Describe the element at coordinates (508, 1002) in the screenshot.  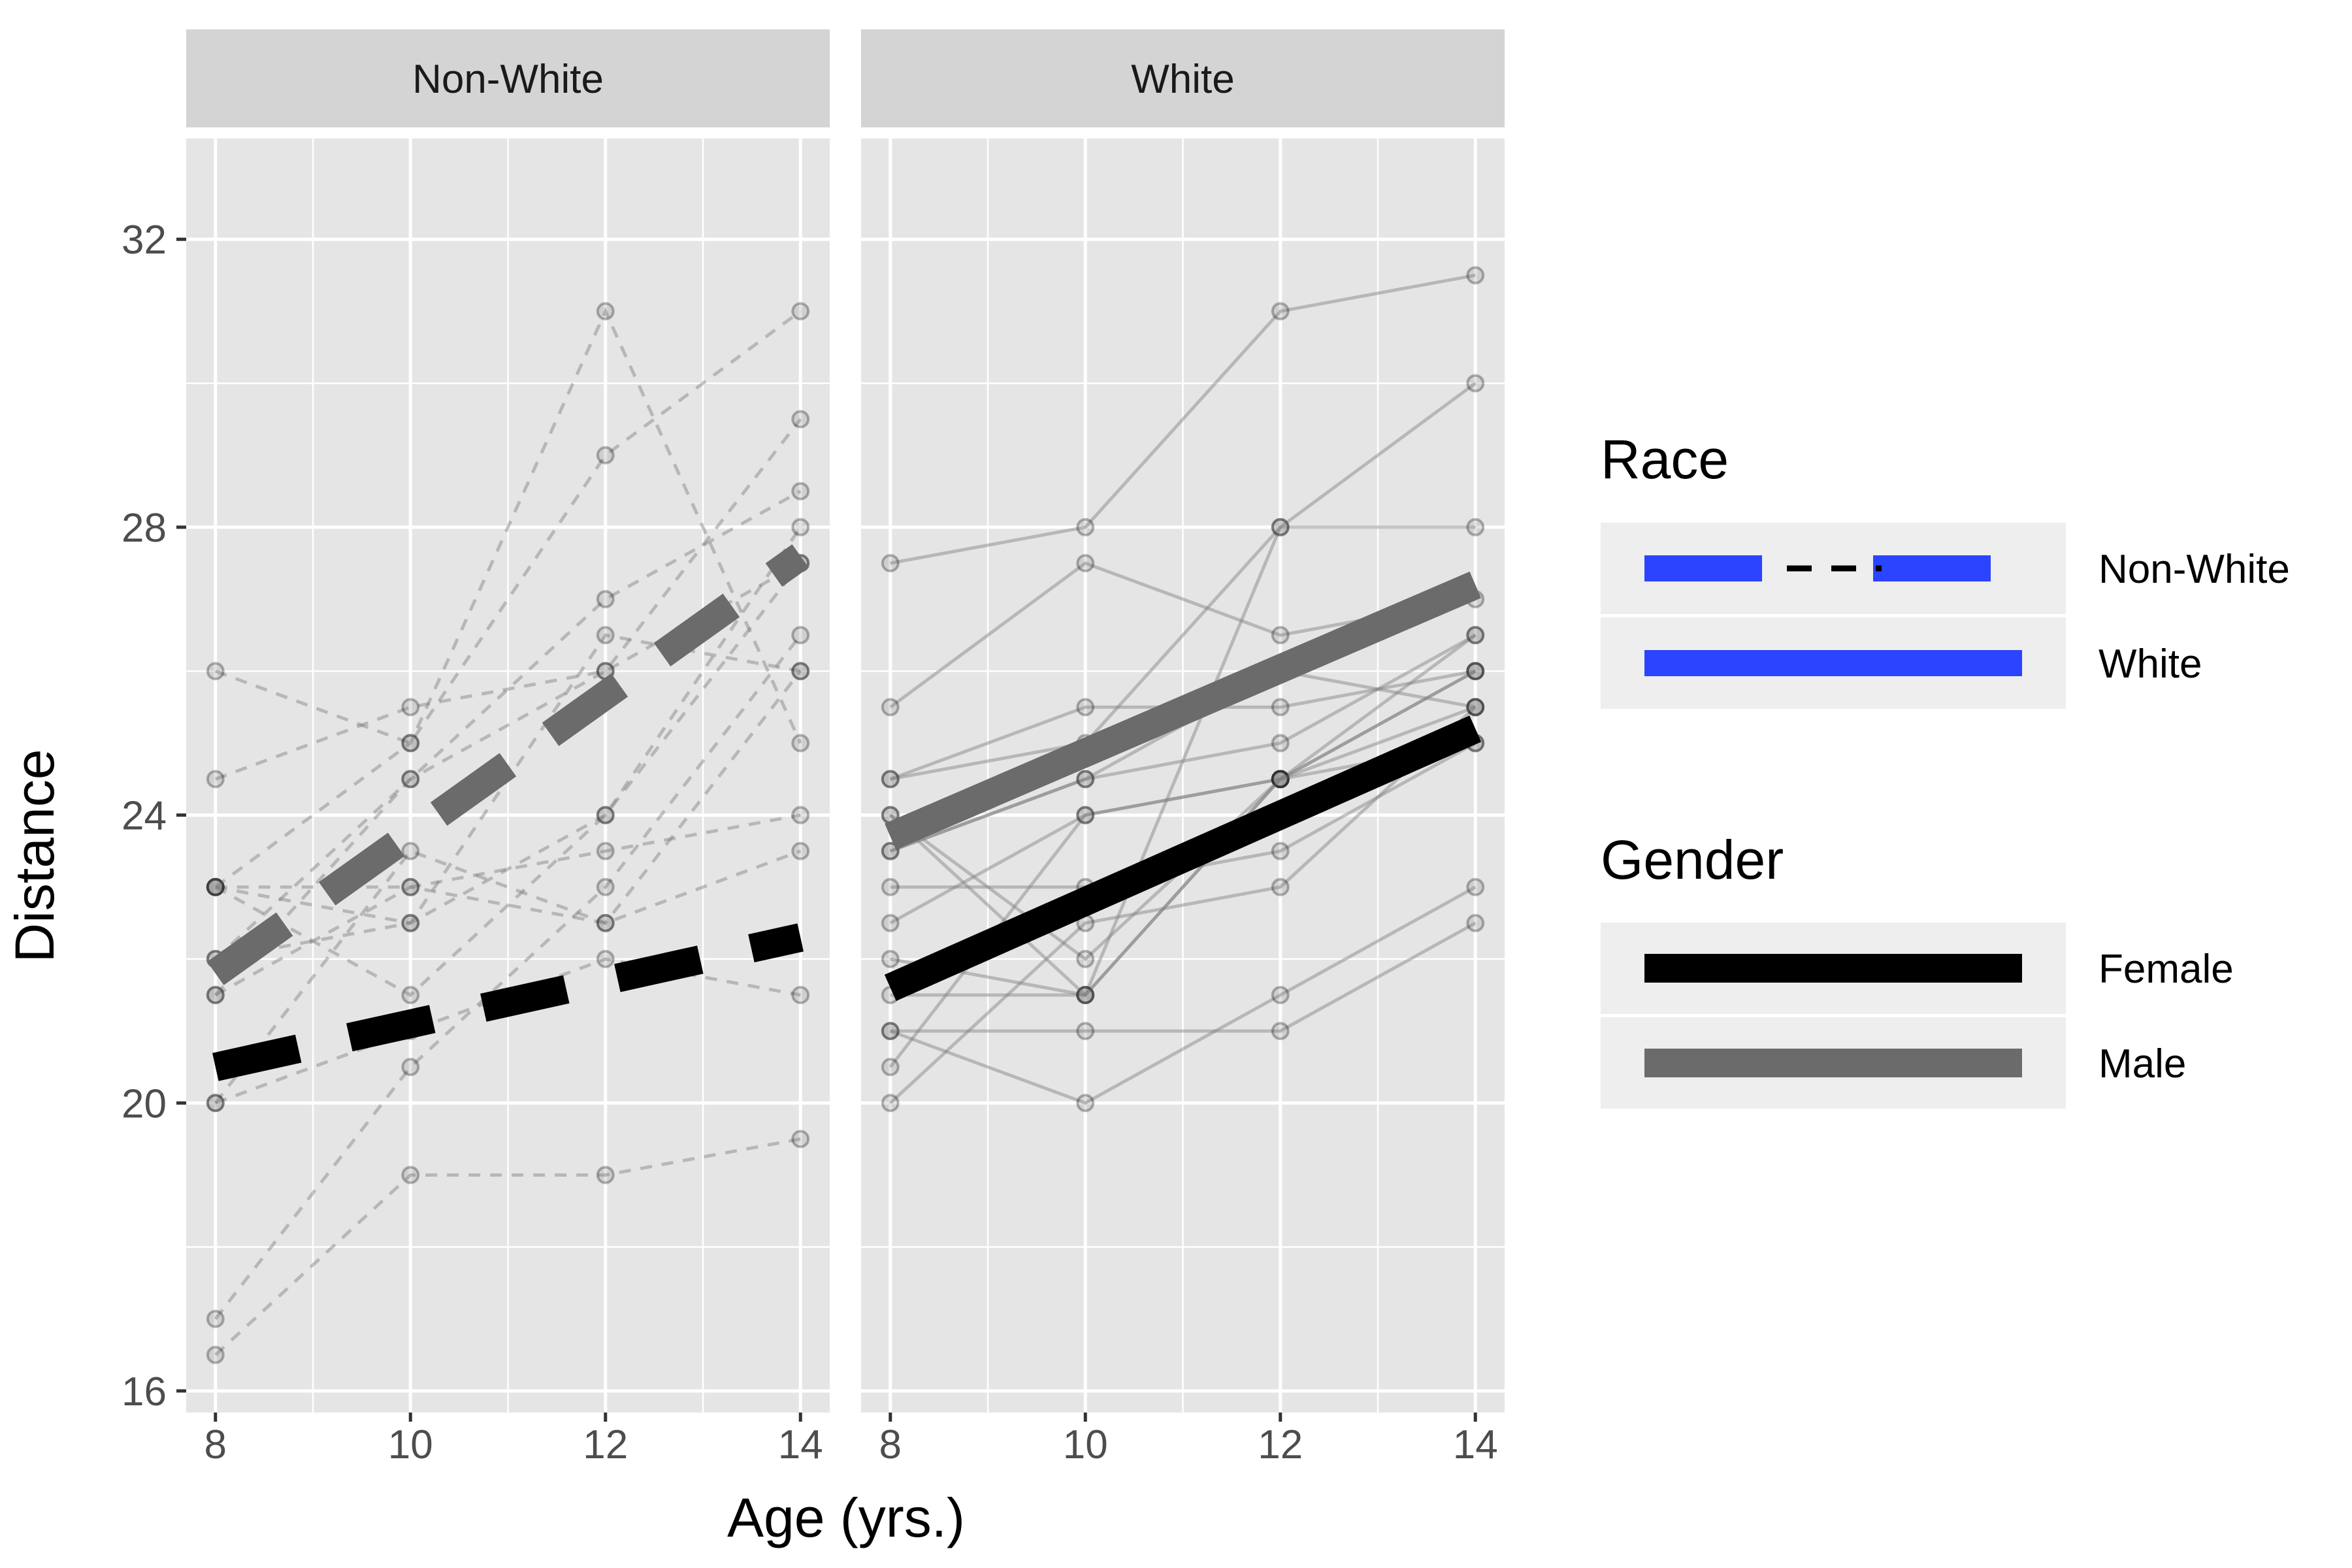
I see `mean-line-female` at that location.